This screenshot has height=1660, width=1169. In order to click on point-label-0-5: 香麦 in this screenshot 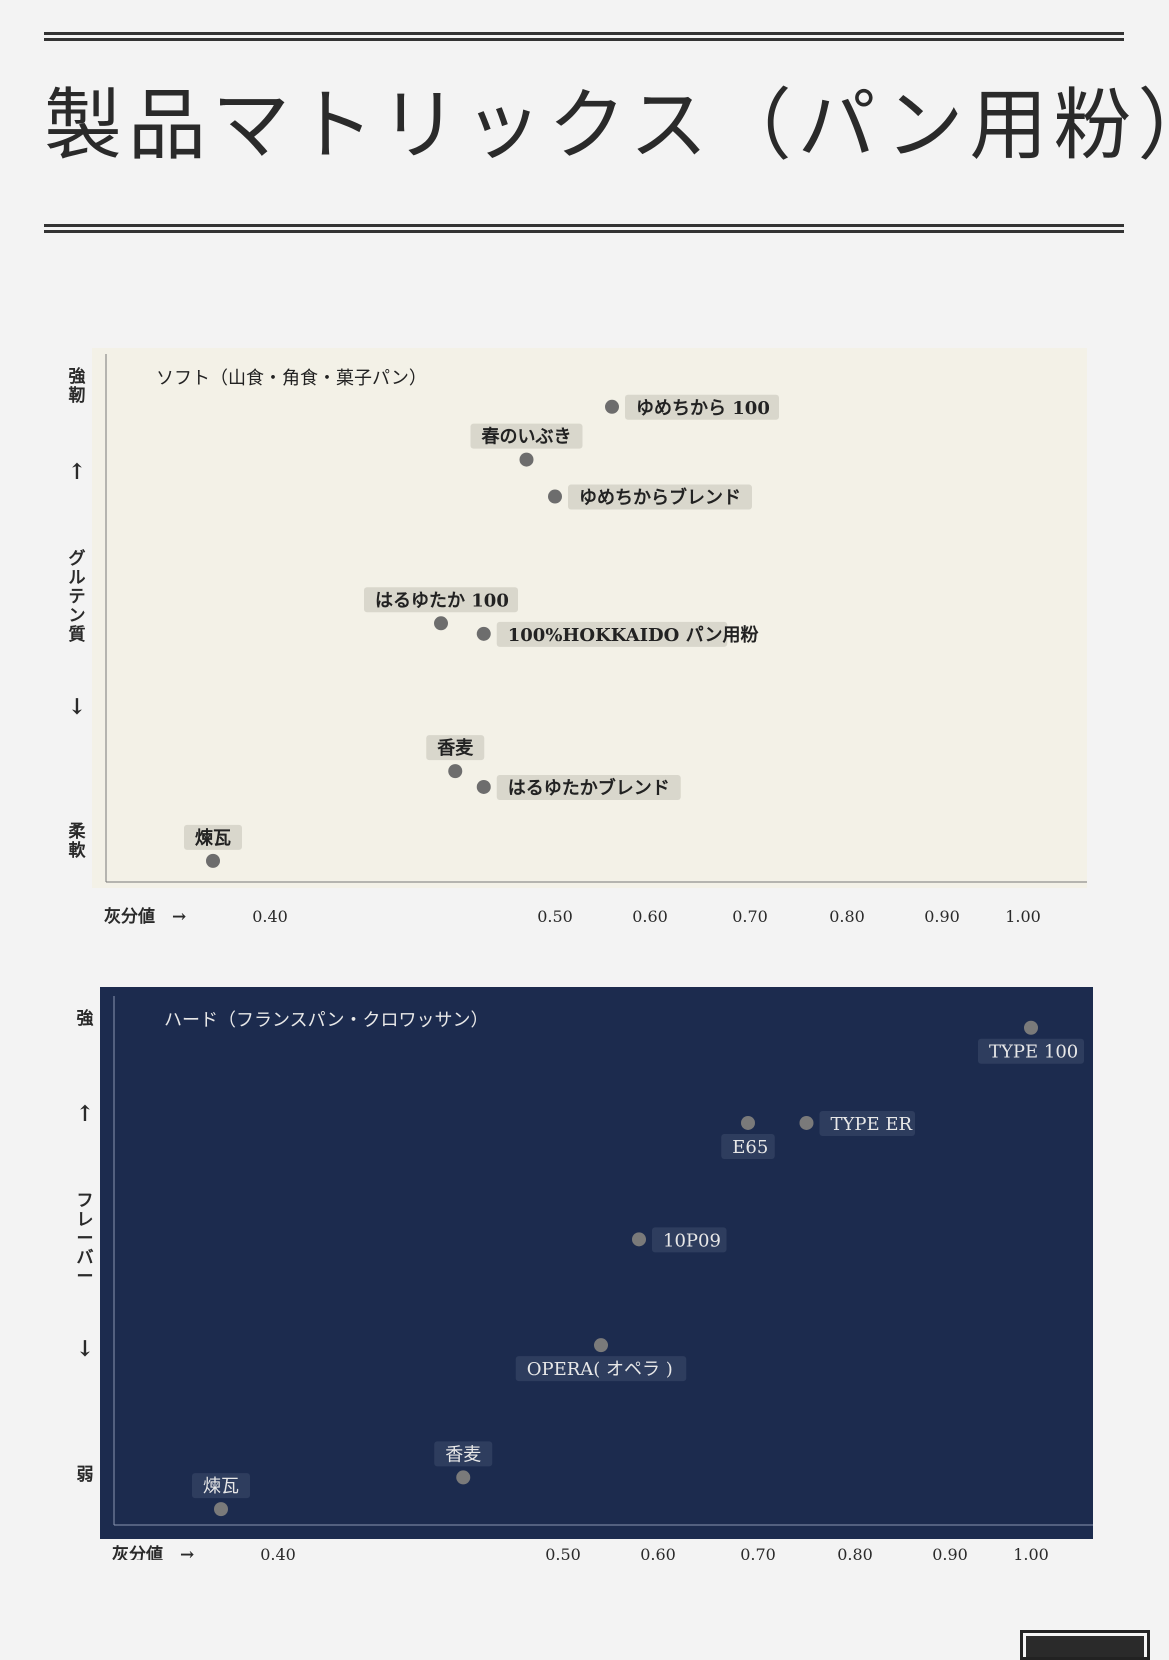, I will do `click(455, 748)`.